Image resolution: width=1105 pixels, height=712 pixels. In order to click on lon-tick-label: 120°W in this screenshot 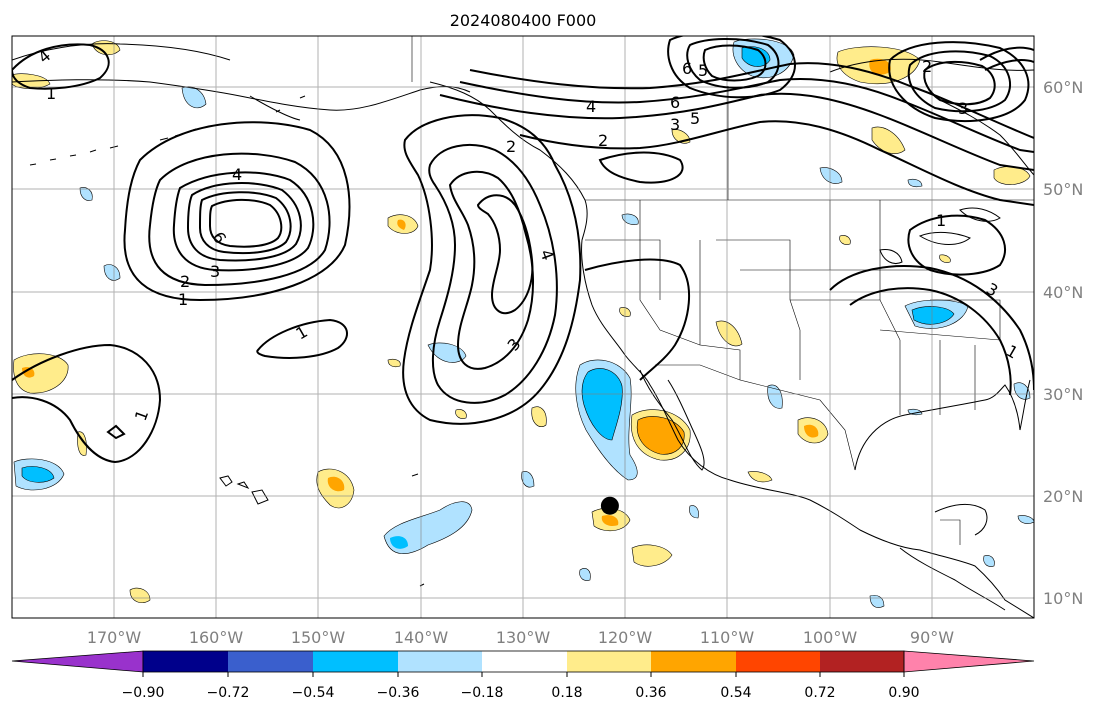, I will do `click(625, 637)`.